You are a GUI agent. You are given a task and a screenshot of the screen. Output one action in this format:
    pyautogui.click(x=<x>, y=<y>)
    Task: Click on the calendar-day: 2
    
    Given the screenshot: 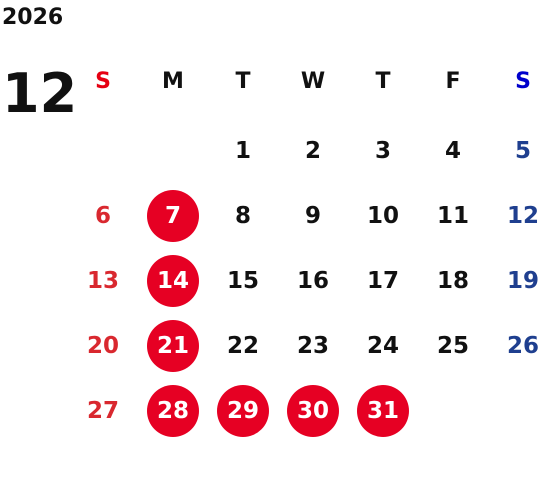 What is the action you would take?
    pyautogui.click(x=312, y=151)
    